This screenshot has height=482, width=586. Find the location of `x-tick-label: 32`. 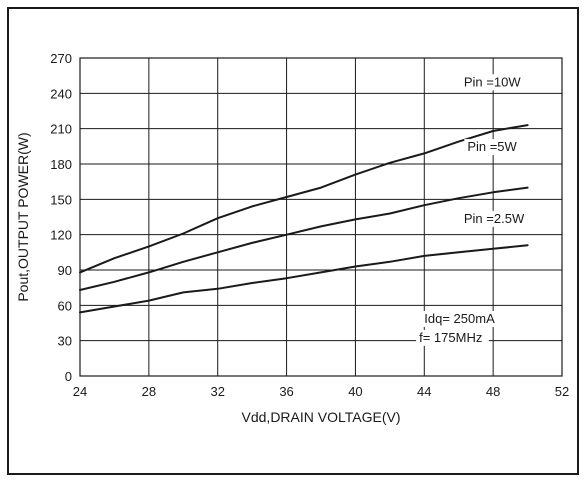

x-tick-label: 32 is located at coordinates (217, 391).